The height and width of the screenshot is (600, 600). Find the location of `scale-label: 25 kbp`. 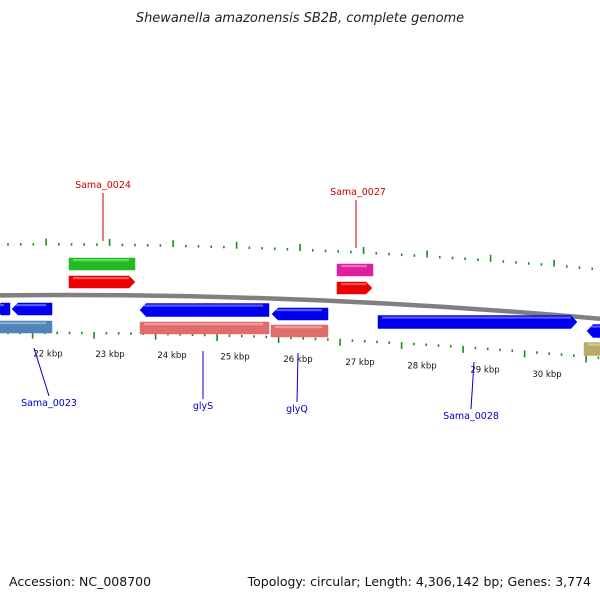

scale-label: 25 kbp is located at coordinates (234, 358).